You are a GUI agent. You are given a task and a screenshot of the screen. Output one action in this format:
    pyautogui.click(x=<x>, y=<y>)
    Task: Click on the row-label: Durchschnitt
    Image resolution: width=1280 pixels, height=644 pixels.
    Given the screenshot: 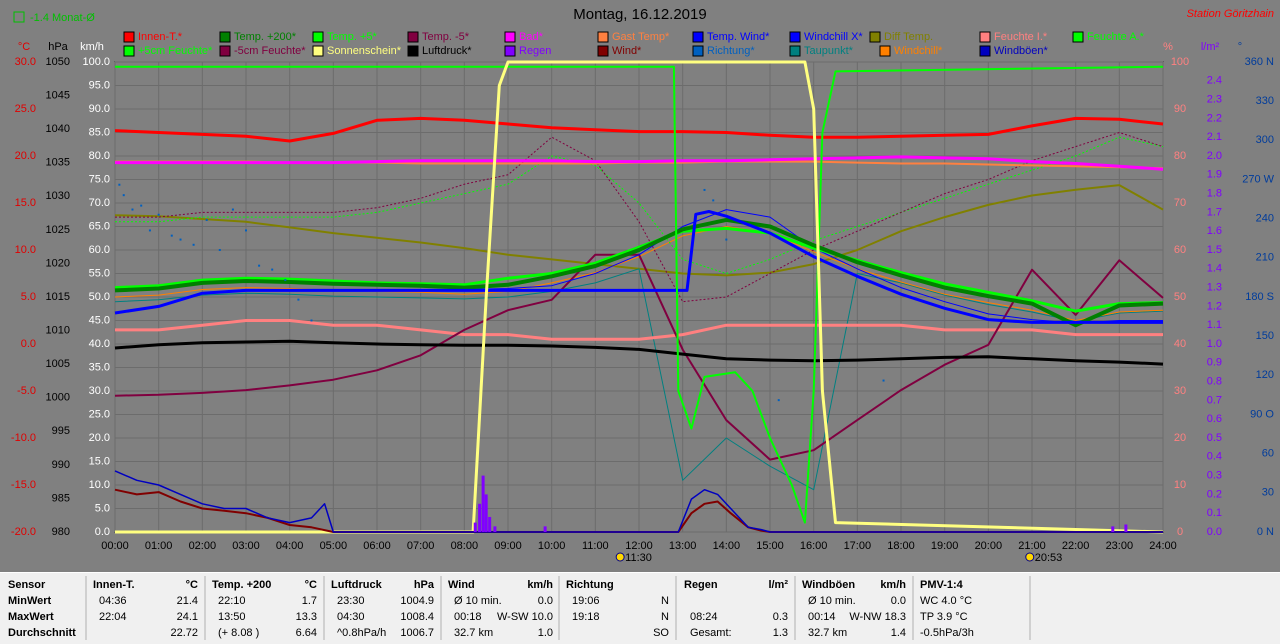 What is the action you would take?
    pyautogui.click(x=42, y=633)
    